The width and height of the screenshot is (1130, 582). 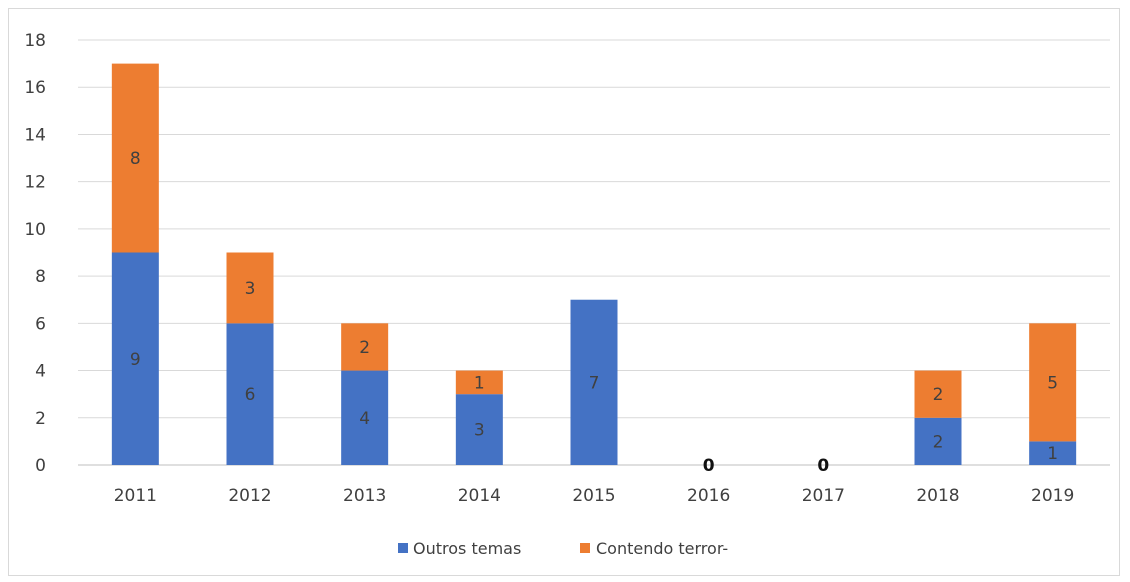 What do you see at coordinates (708, 496) in the screenshot?
I see `x-tick-label: 2016` at bounding box center [708, 496].